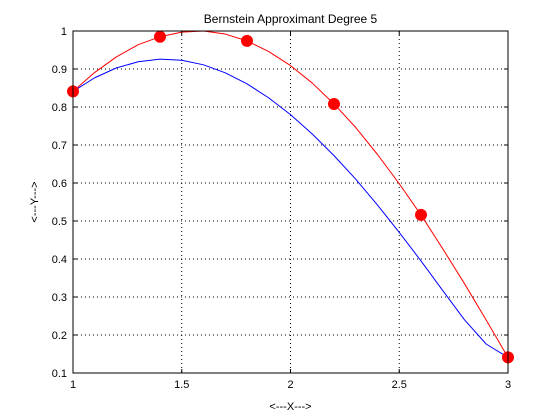 Image resolution: width=560 pixels, height=420 pixels. I want to click on y-tick-label: 1, so click(64, 32).